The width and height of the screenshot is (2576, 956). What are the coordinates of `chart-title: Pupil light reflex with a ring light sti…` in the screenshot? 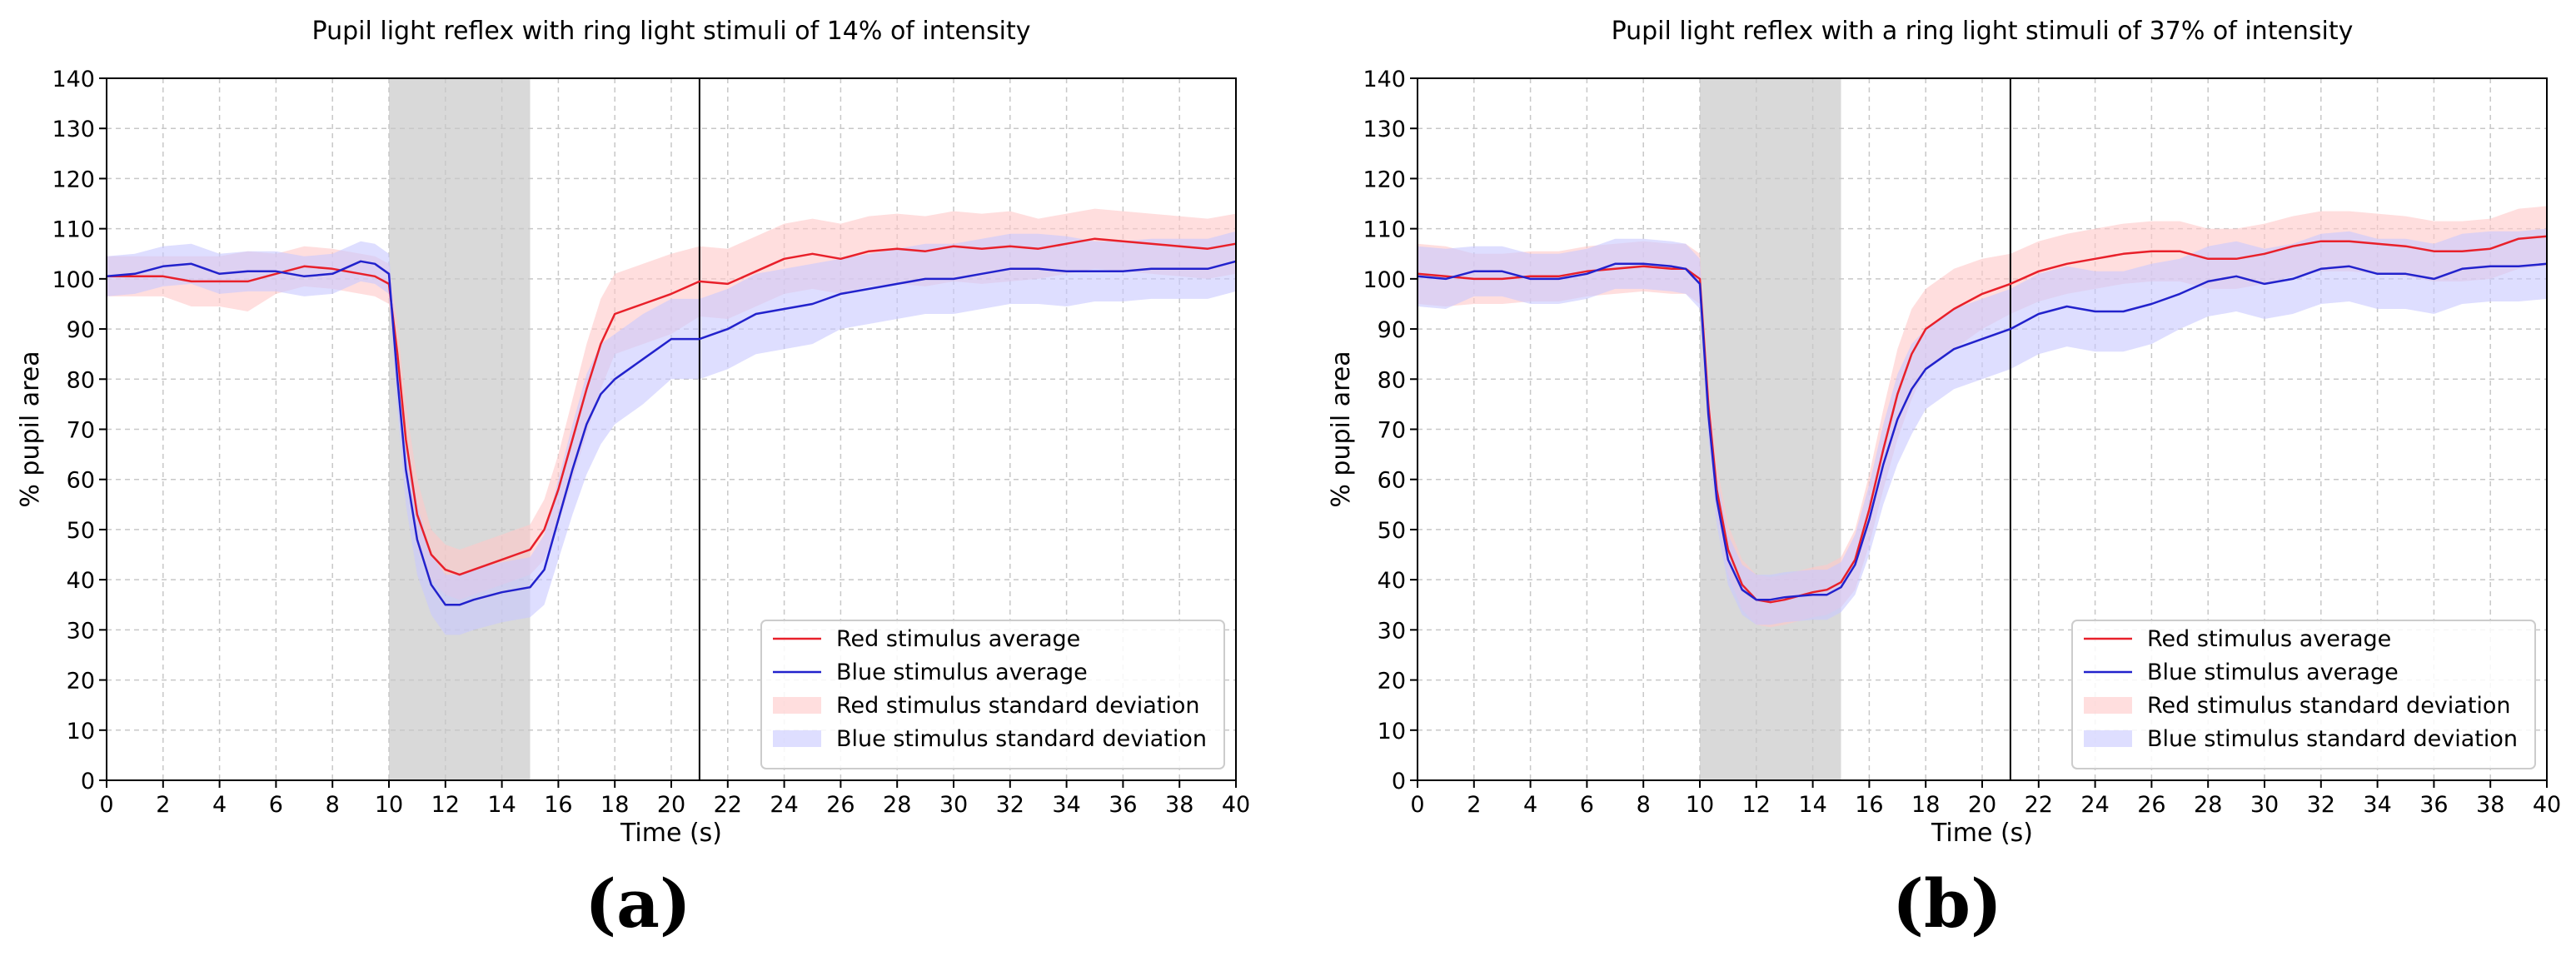 It's located at (1983, 32).